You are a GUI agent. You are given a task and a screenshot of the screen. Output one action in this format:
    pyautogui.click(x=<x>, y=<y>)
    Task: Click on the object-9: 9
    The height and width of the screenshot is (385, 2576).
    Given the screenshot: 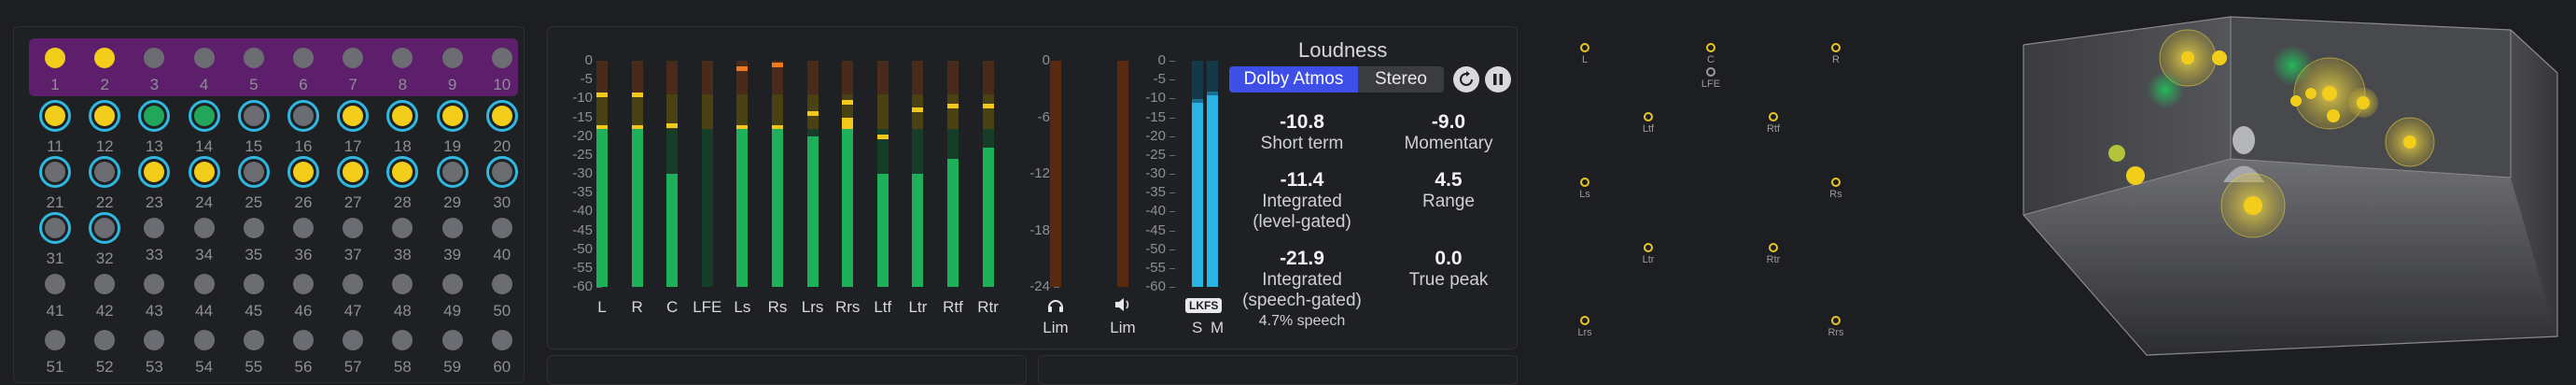 What is the action you would take?
    pyautogui.click(x=452, y=69)
    